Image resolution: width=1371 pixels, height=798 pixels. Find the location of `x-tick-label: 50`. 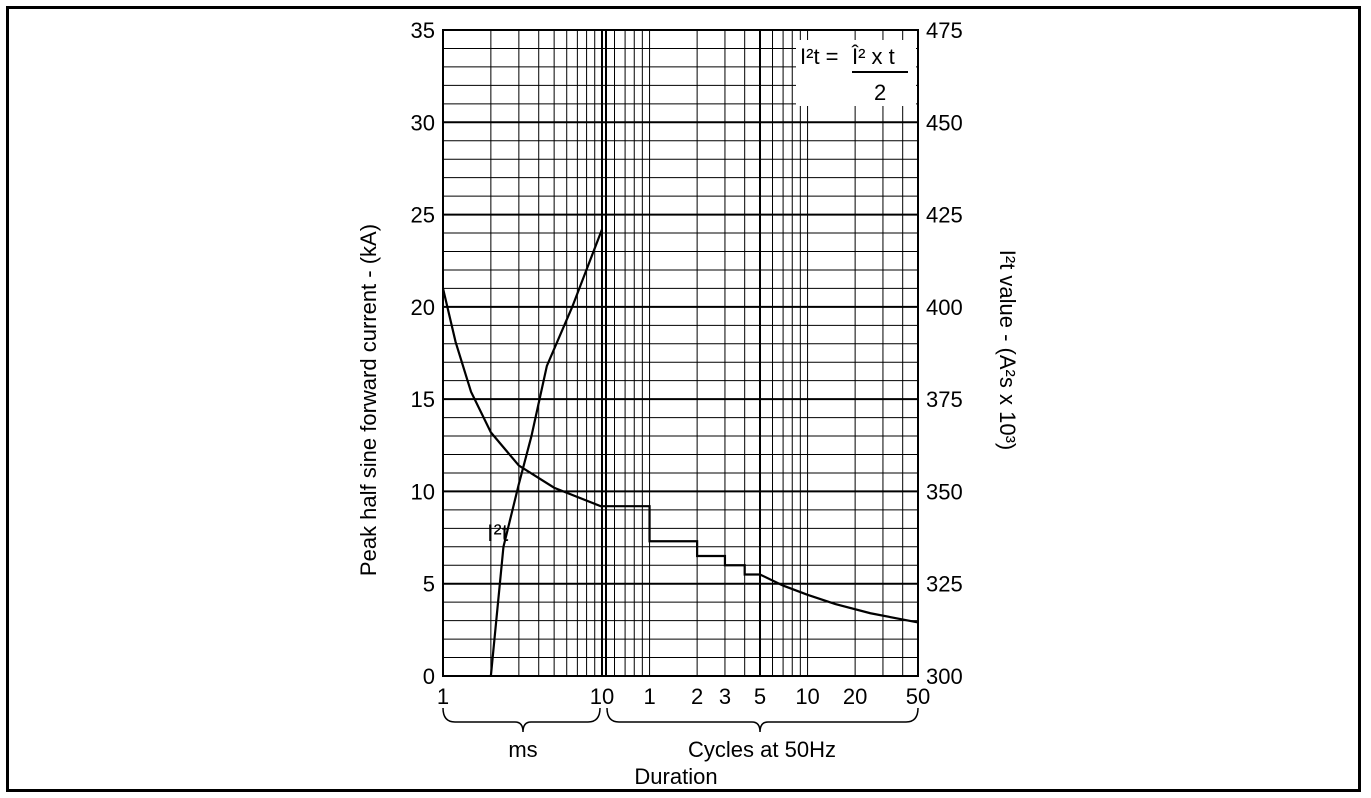

x-tick-label: 50 is located at coordinates (918, 696).